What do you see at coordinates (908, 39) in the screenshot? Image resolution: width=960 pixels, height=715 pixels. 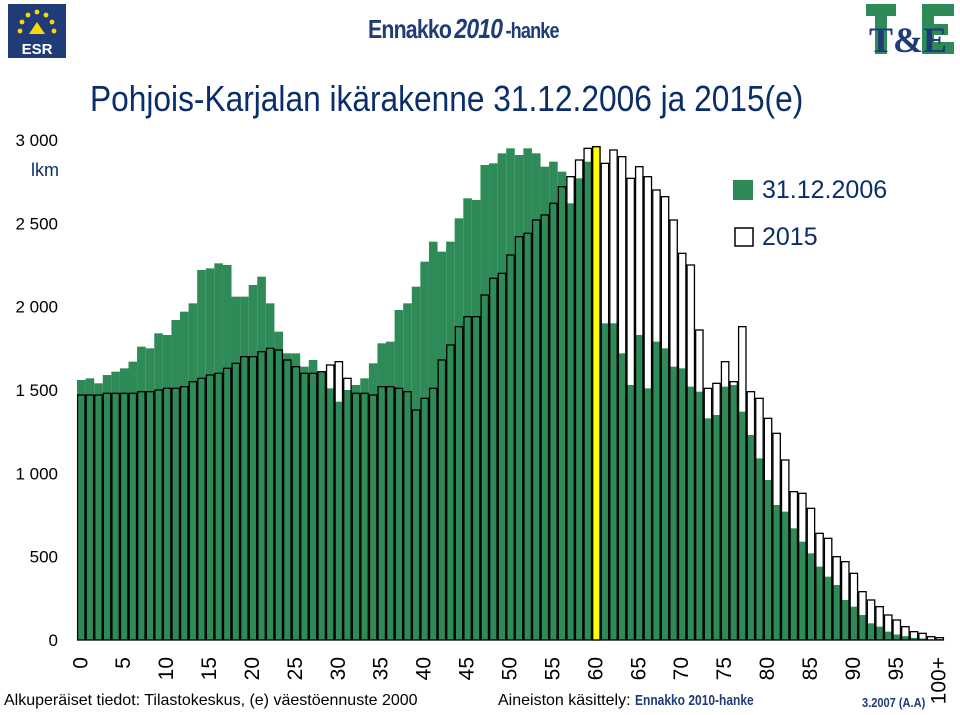 I see `svg-text: T&E` at bounding box center [908, 39].